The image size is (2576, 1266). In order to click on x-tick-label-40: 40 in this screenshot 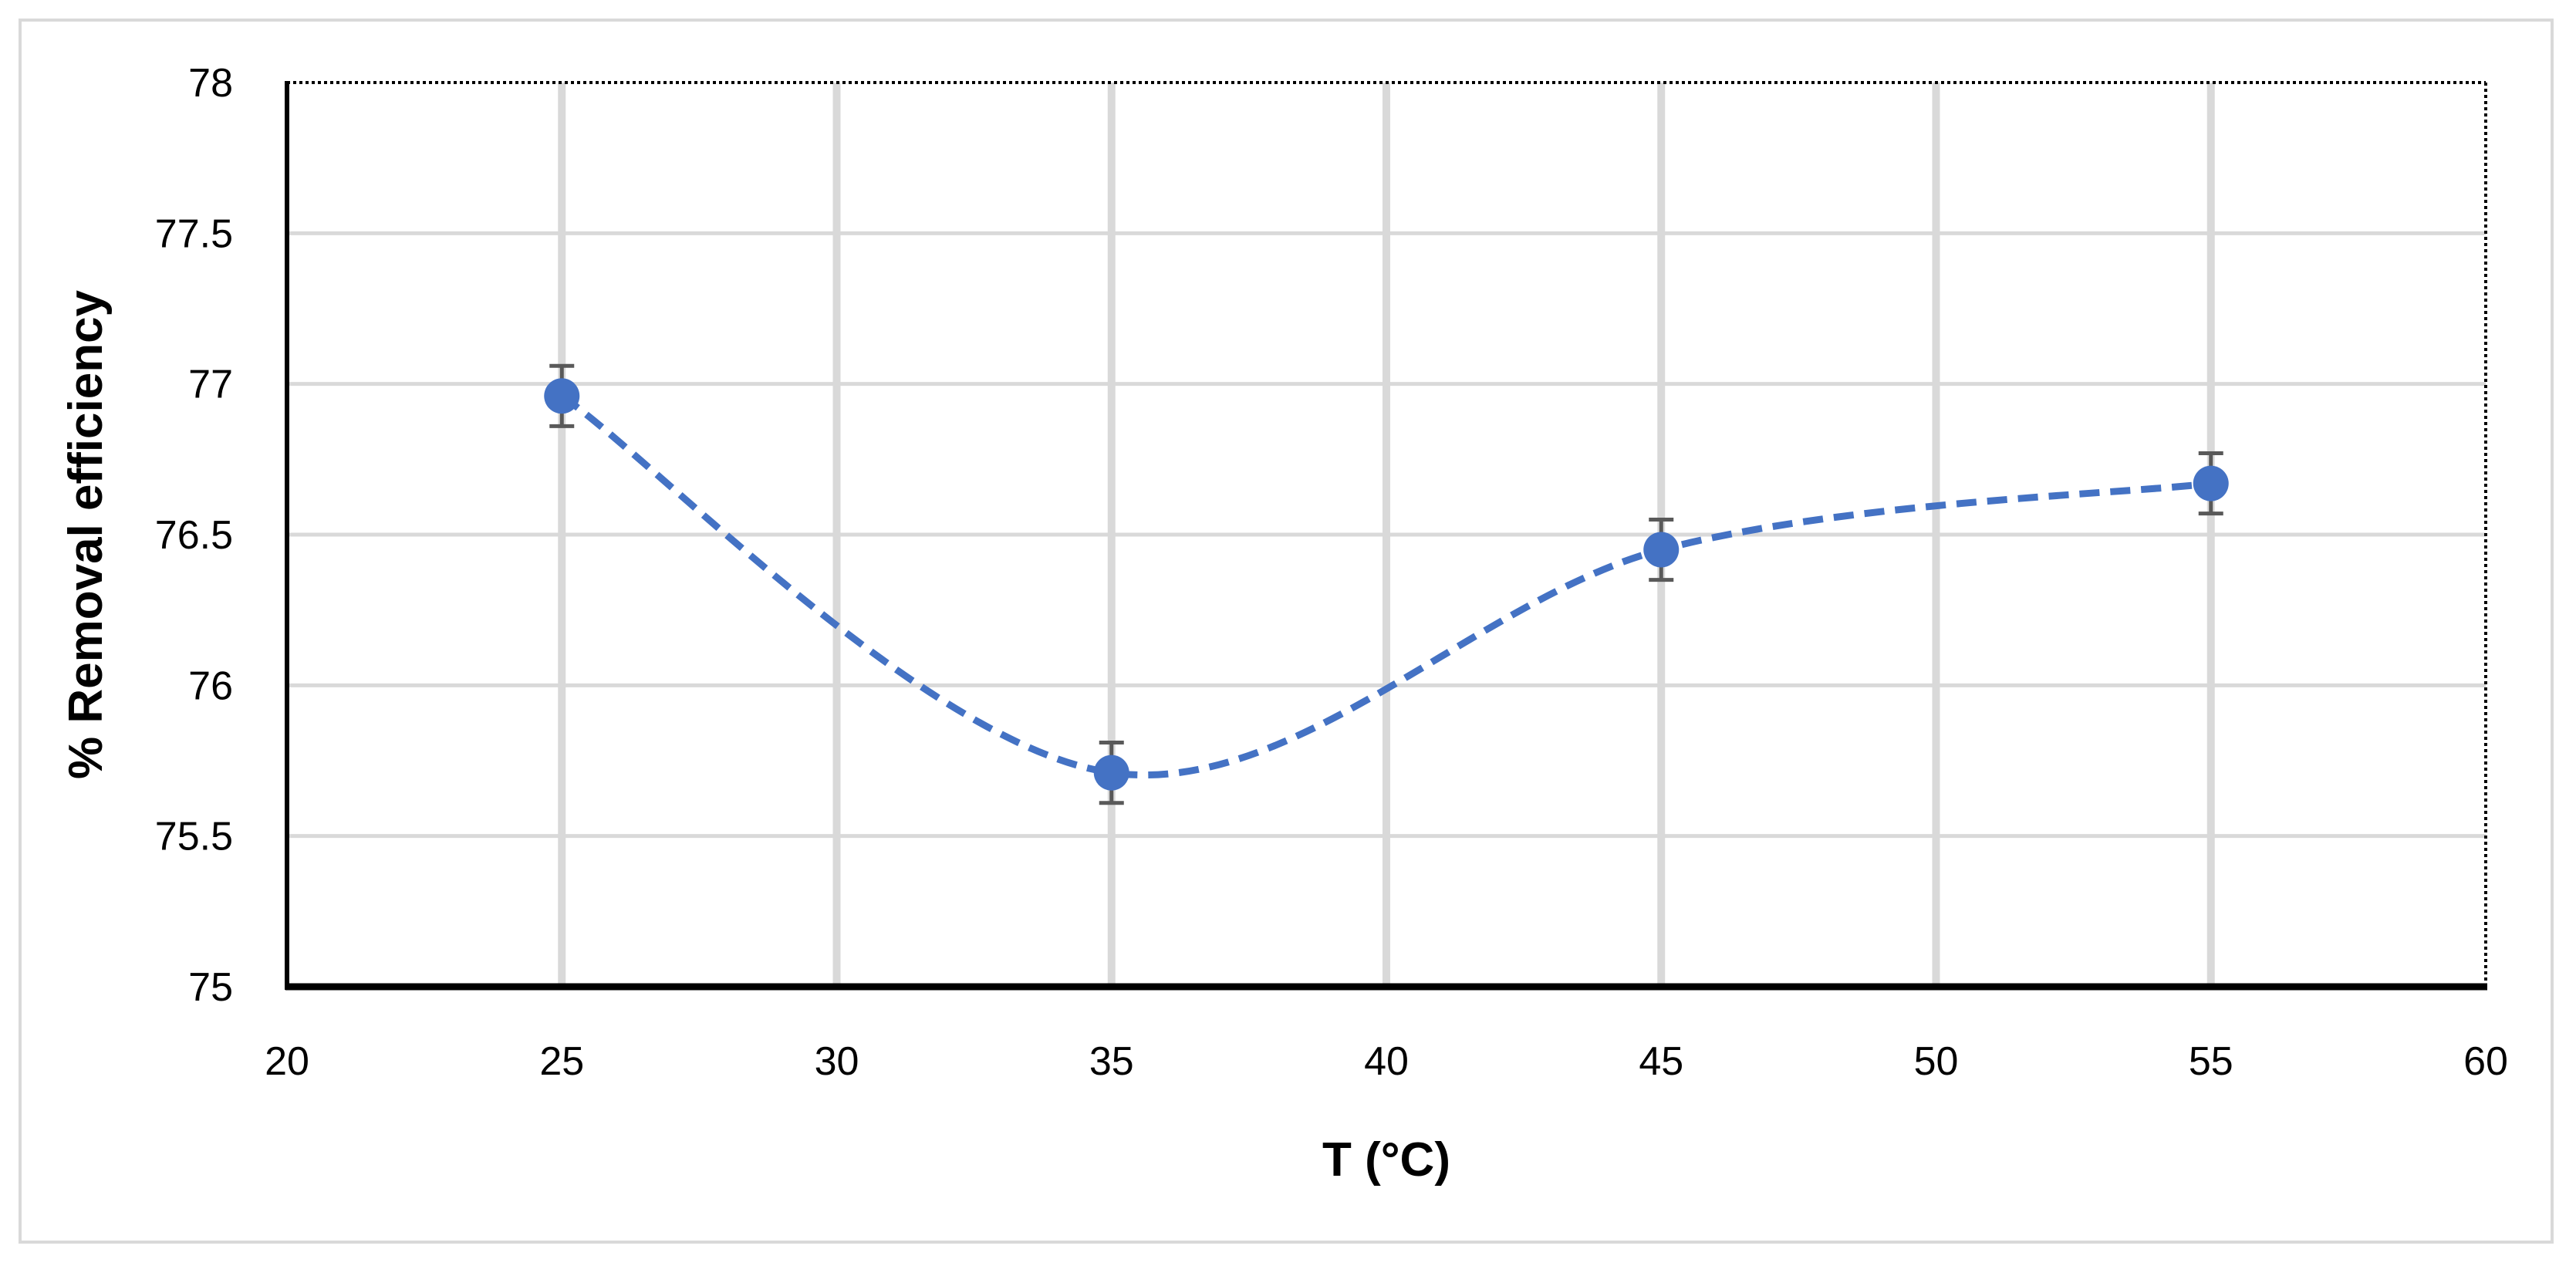, I will do `click(1386, 1062)`.